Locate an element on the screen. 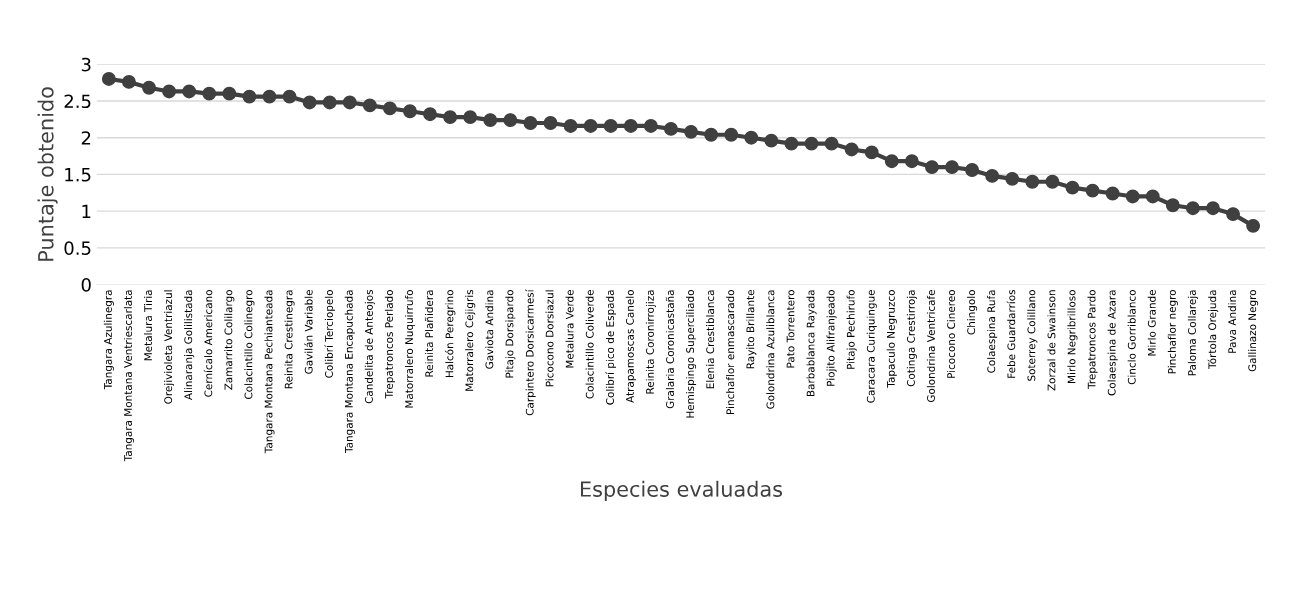  x-tick-label: Picocono Cinereo is located at coordinates (951, 334).